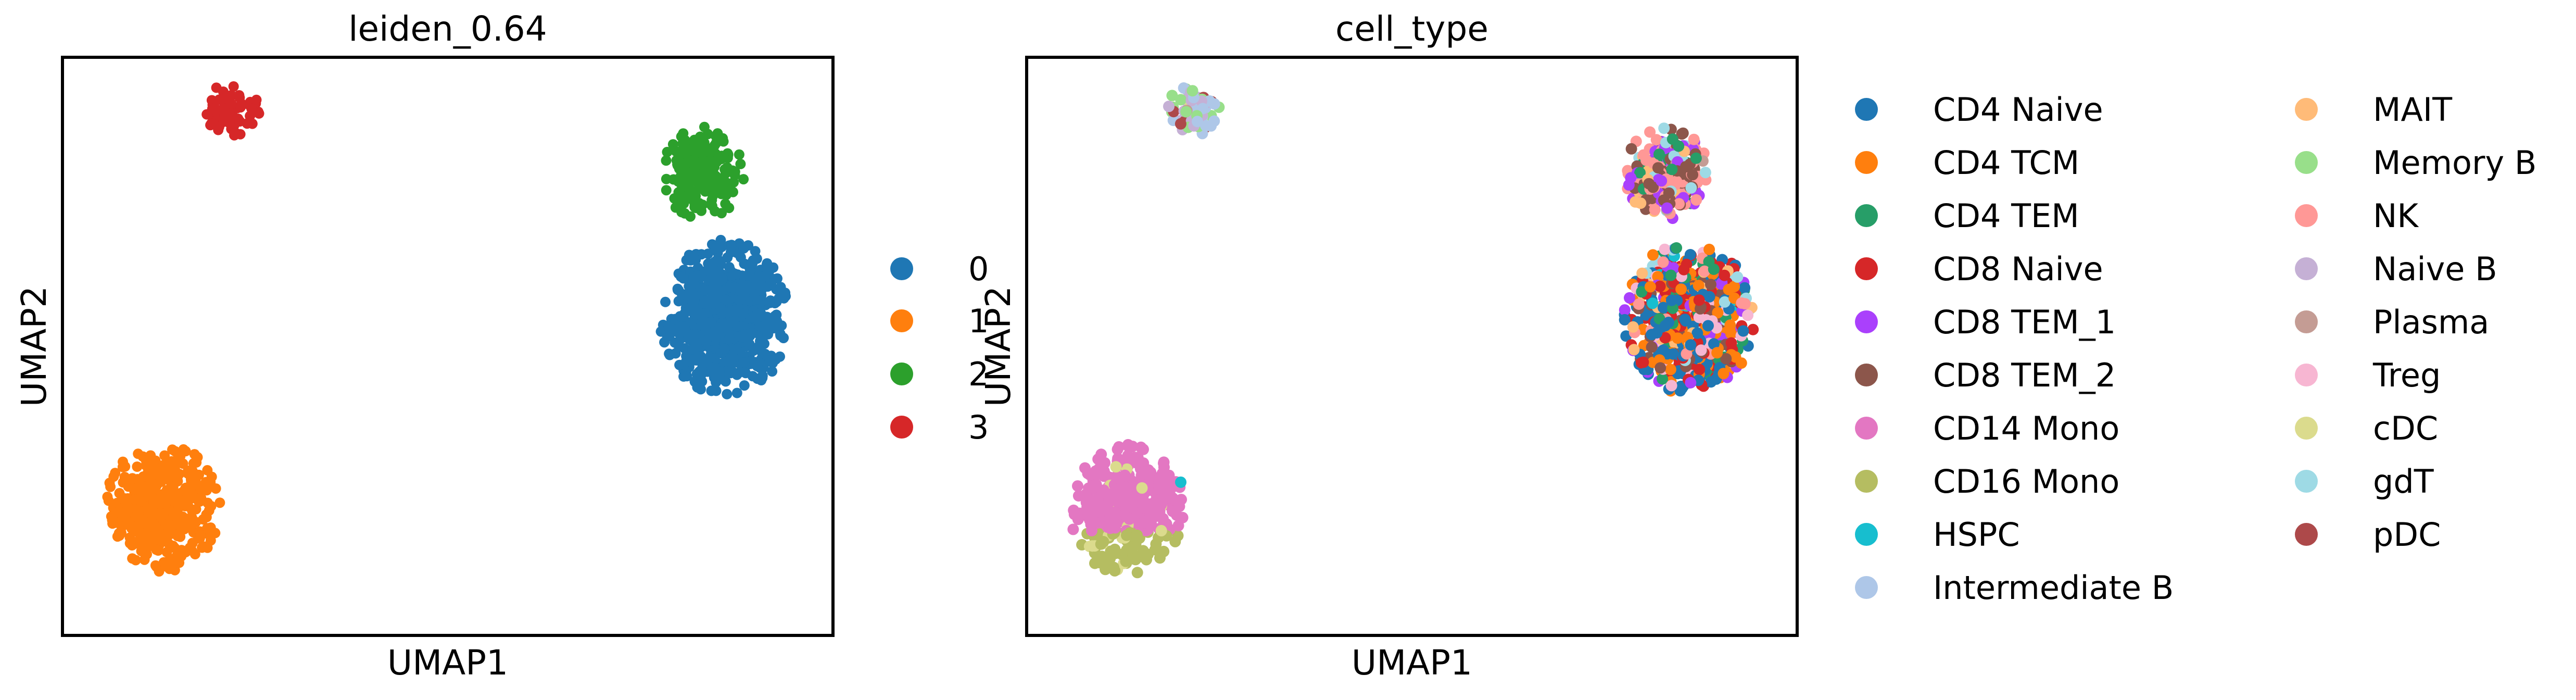 This screenshot has width=2576, height=700. Describe the element at coordinates (978, 269) in the screenshot. I see `legend-label-leiden-0: 0` at that location.